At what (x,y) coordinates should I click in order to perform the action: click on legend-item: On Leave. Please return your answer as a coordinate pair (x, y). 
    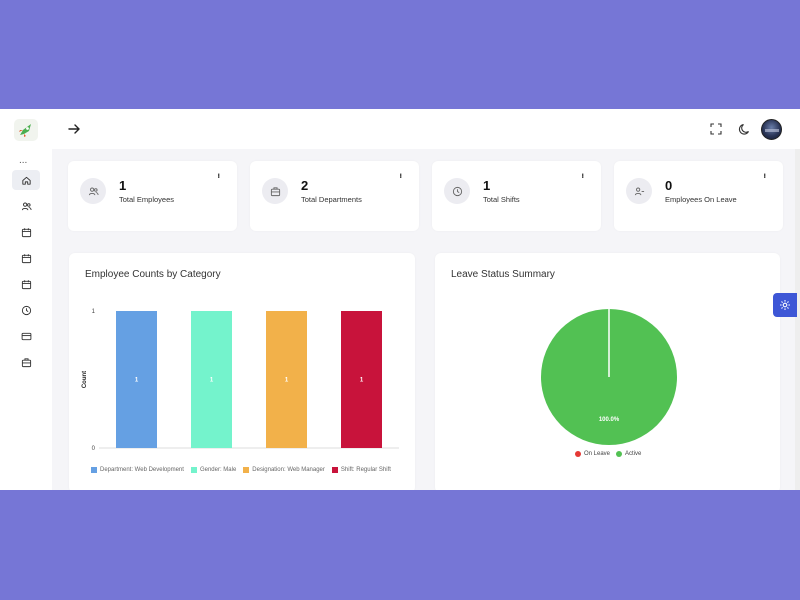
    Looking at the image, I should click on (592, 454).